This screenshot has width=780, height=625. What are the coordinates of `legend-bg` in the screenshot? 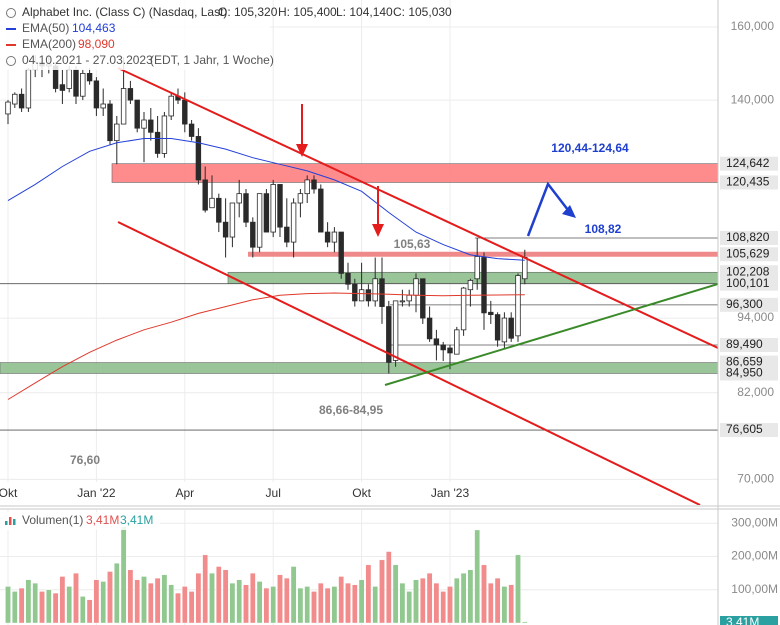 It's located at (135, 35).